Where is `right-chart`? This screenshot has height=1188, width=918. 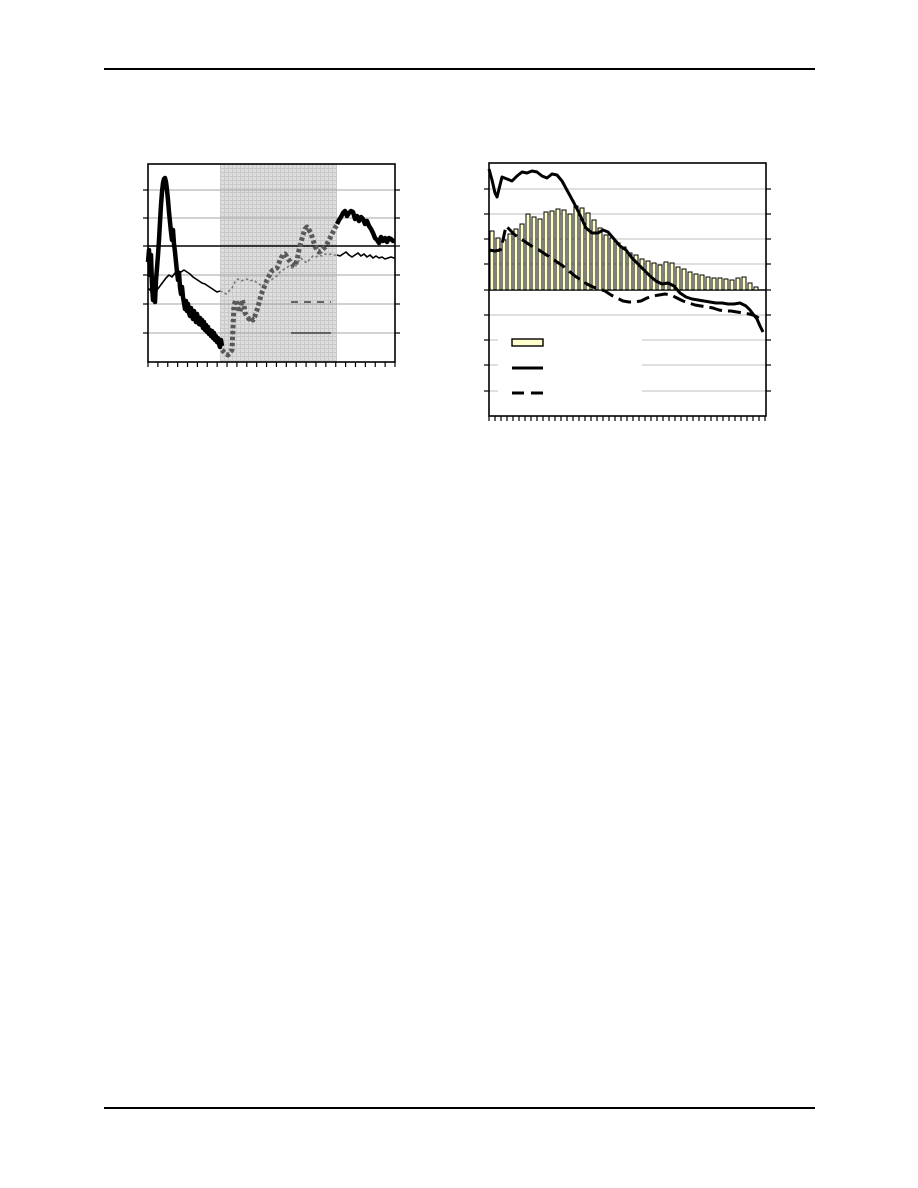 right-chart is located at coordinates (627, 291).